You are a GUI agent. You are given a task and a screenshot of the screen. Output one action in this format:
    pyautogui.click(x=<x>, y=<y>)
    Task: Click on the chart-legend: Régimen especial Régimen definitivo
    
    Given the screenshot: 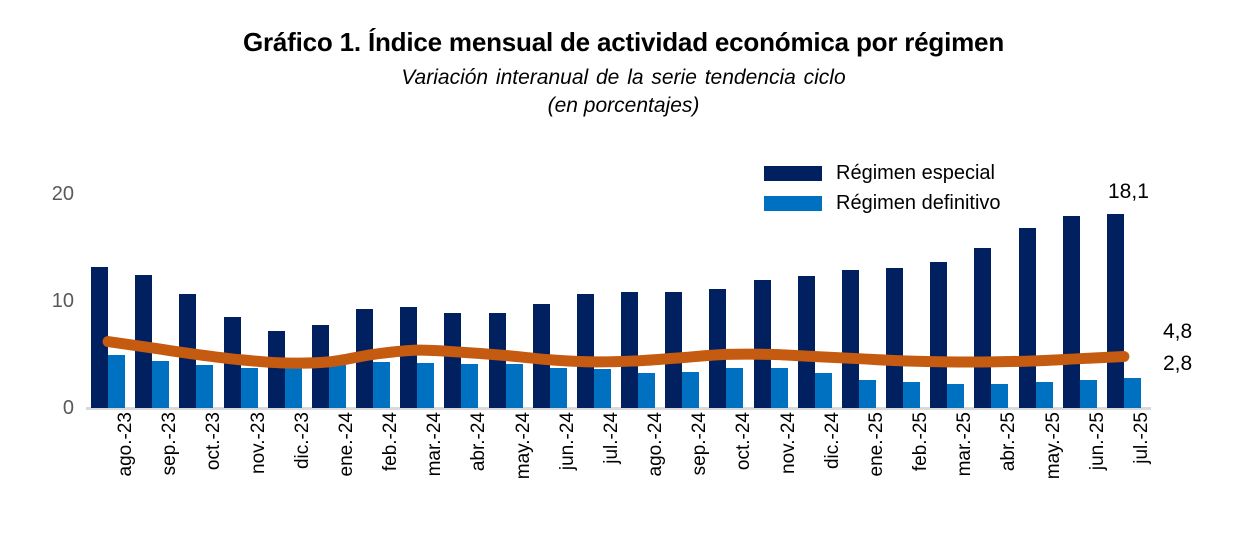 What is the action you would take?
    pyautogui.click(x=882, y=188)
    